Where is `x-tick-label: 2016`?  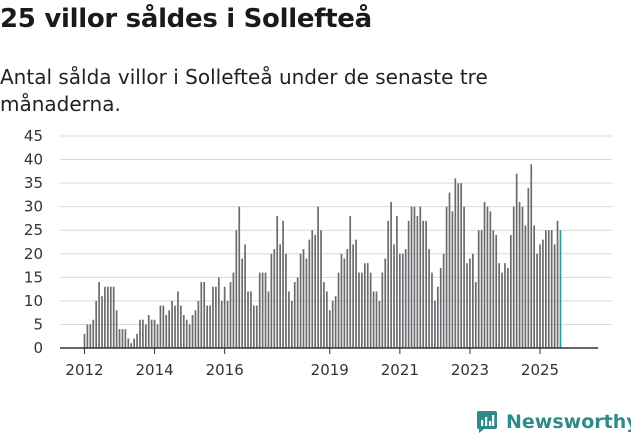
x-tick-label: 2016 is located at coordinates (225, 370).